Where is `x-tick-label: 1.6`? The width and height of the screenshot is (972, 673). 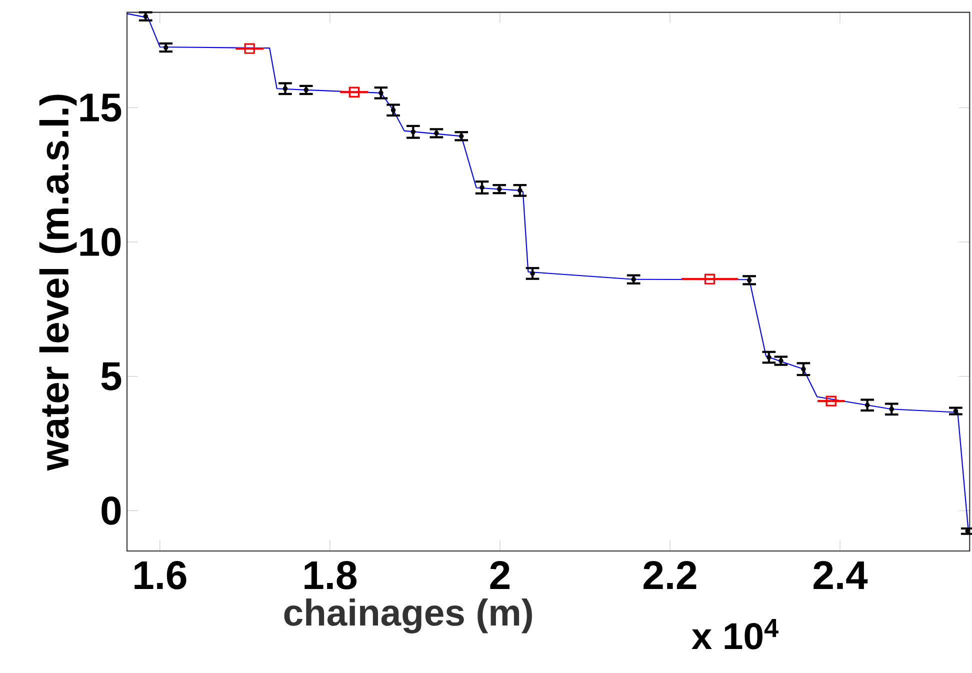 x-tick-label: 1.6 is located at coordinates (160, 575).